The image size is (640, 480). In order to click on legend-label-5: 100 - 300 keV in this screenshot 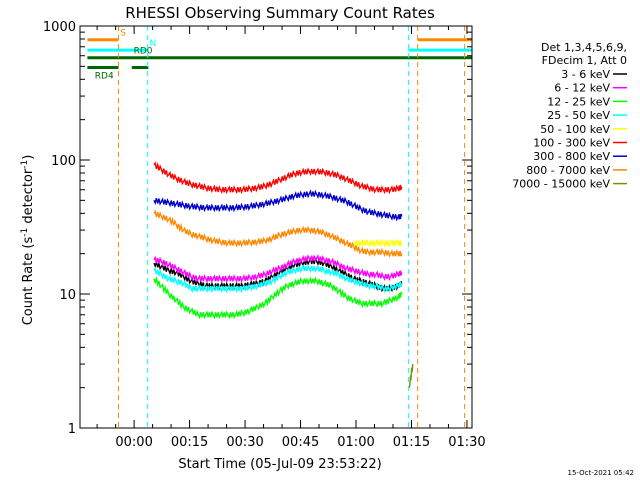, I will do `click(571, 143)`.